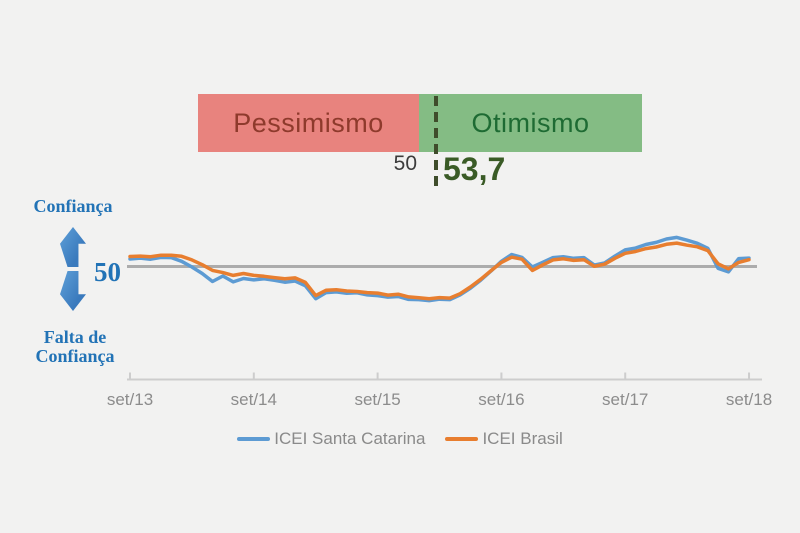  I want to click on legend-item: ICEI Santa Catarina, so click(331, 439).